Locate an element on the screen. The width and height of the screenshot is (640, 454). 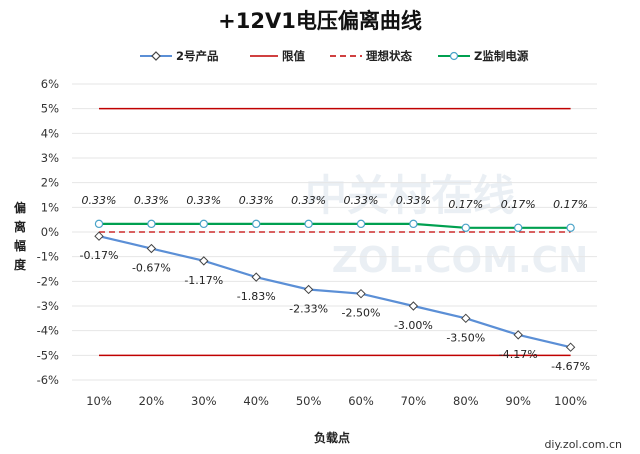
series-2-data-label-9: -4.67% is located at coordinates (570, 366).